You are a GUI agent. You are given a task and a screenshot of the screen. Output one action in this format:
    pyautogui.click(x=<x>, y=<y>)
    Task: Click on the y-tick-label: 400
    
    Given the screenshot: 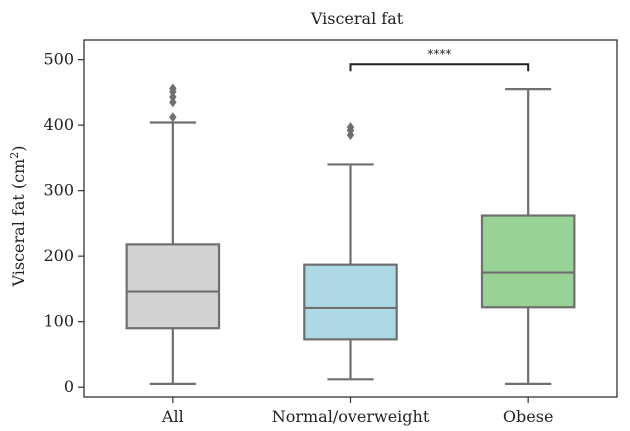 What is the action you would take?
    pyautogui.click(x=58, y=124)
    